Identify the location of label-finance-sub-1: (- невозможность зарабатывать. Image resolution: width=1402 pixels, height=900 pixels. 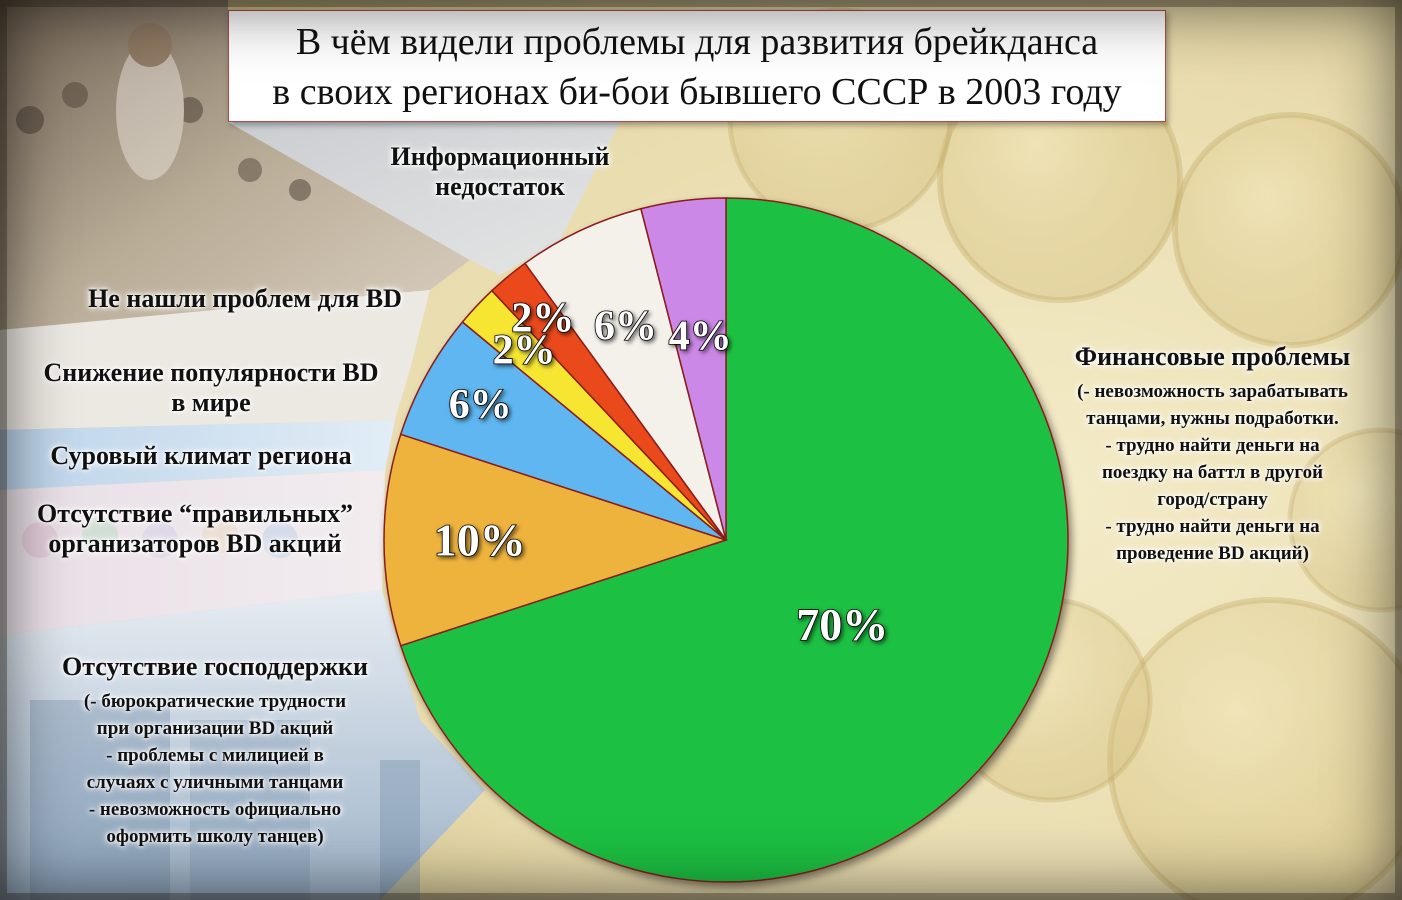
(1212, 391).